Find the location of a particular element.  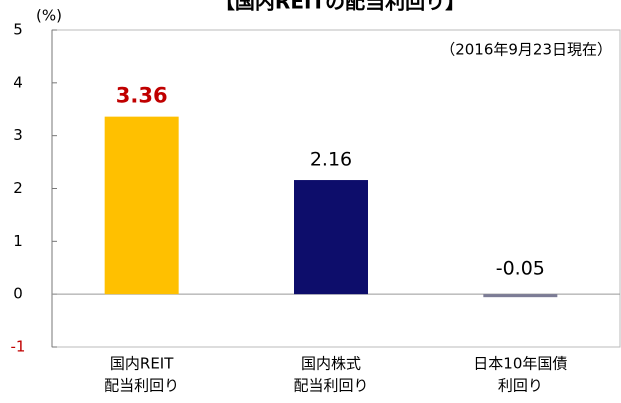

y-tick-label: 2 is located at coordinates (18, 188).